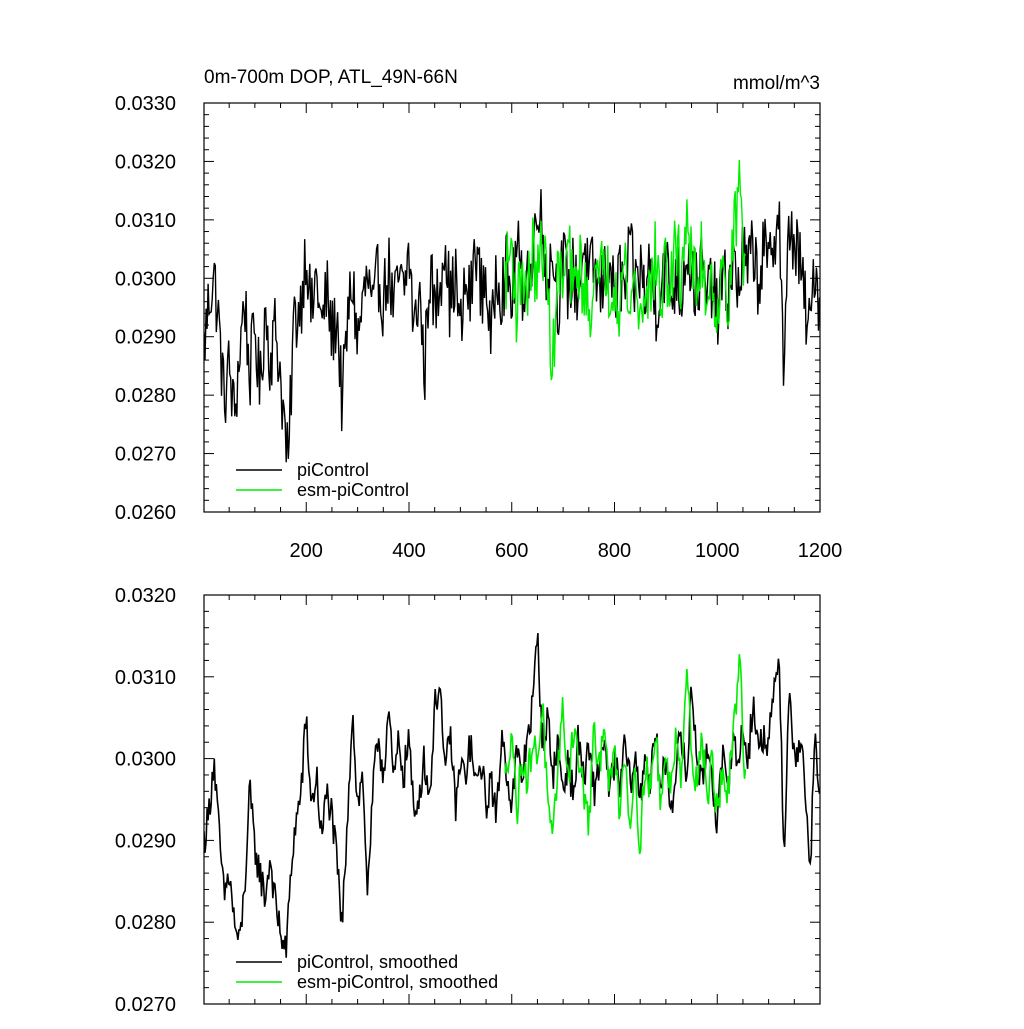  I want to click on legend-label: esm-piControl, so click(353, 490).